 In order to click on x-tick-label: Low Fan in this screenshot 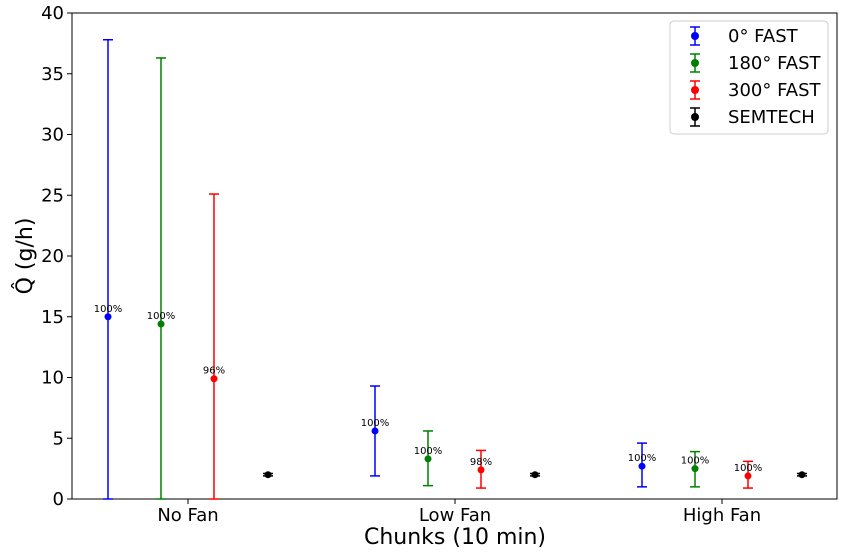, I will do `click(455, 515)`.